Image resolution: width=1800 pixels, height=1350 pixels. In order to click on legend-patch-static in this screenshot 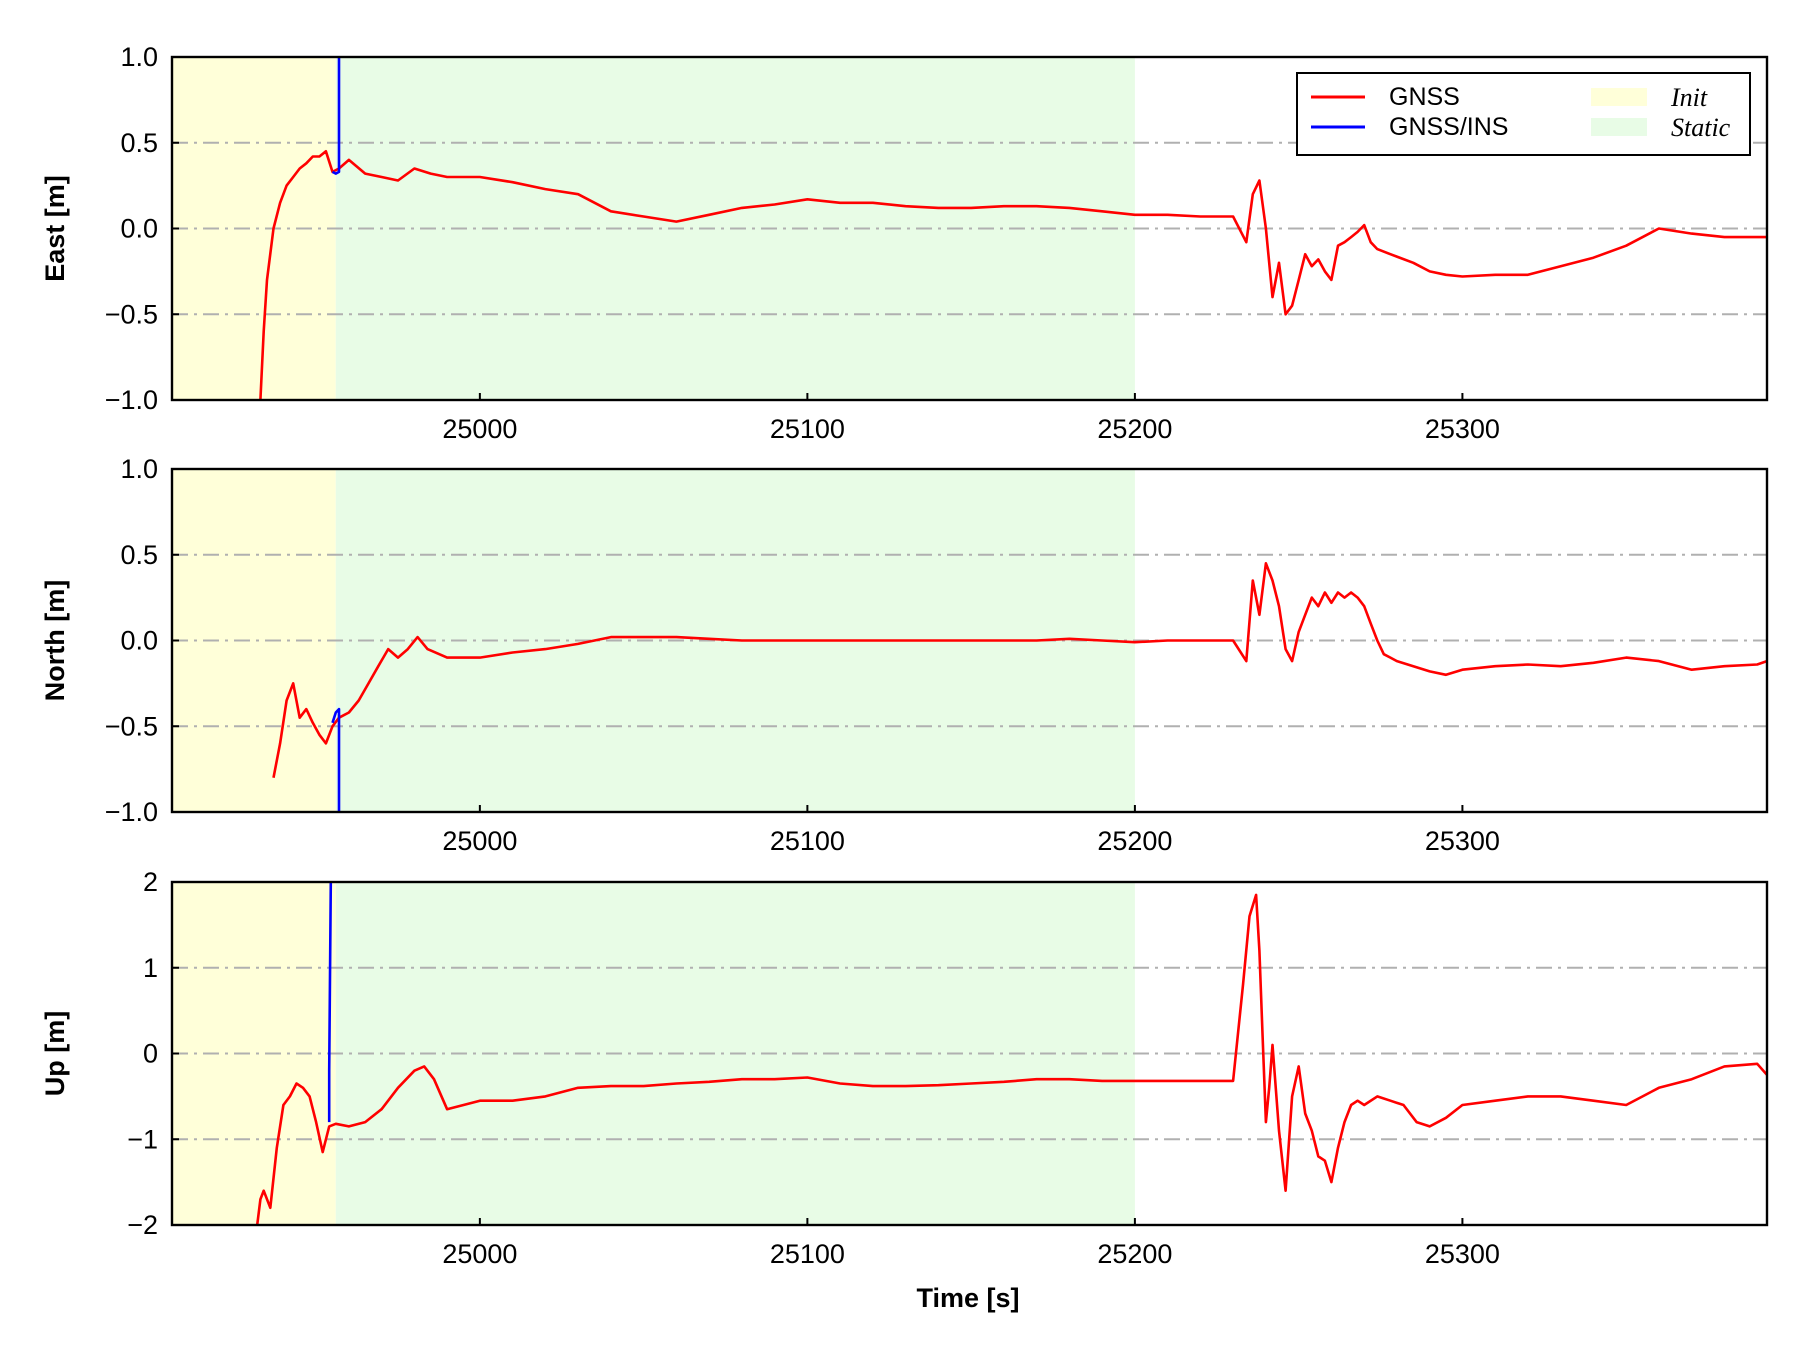, I will do `click(1619, 127)`.